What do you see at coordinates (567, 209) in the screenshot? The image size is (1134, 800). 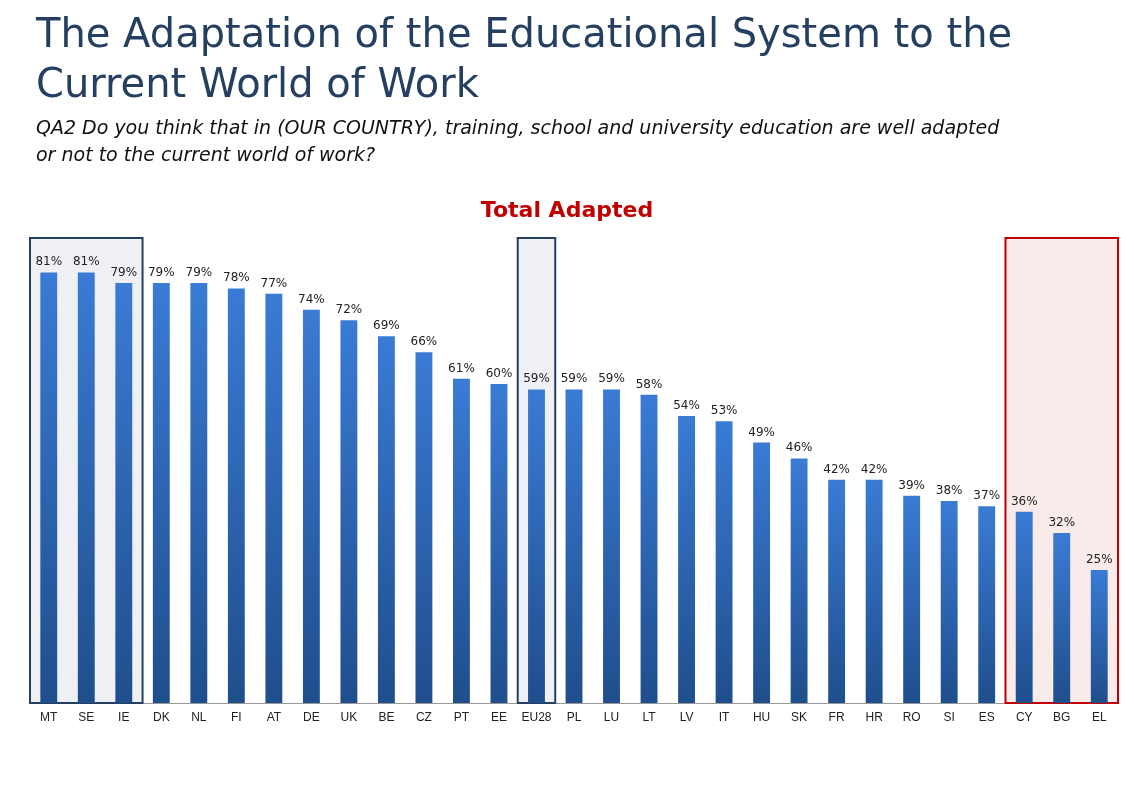 I see `text: Total Adapted` at bounding box center [567, 209].